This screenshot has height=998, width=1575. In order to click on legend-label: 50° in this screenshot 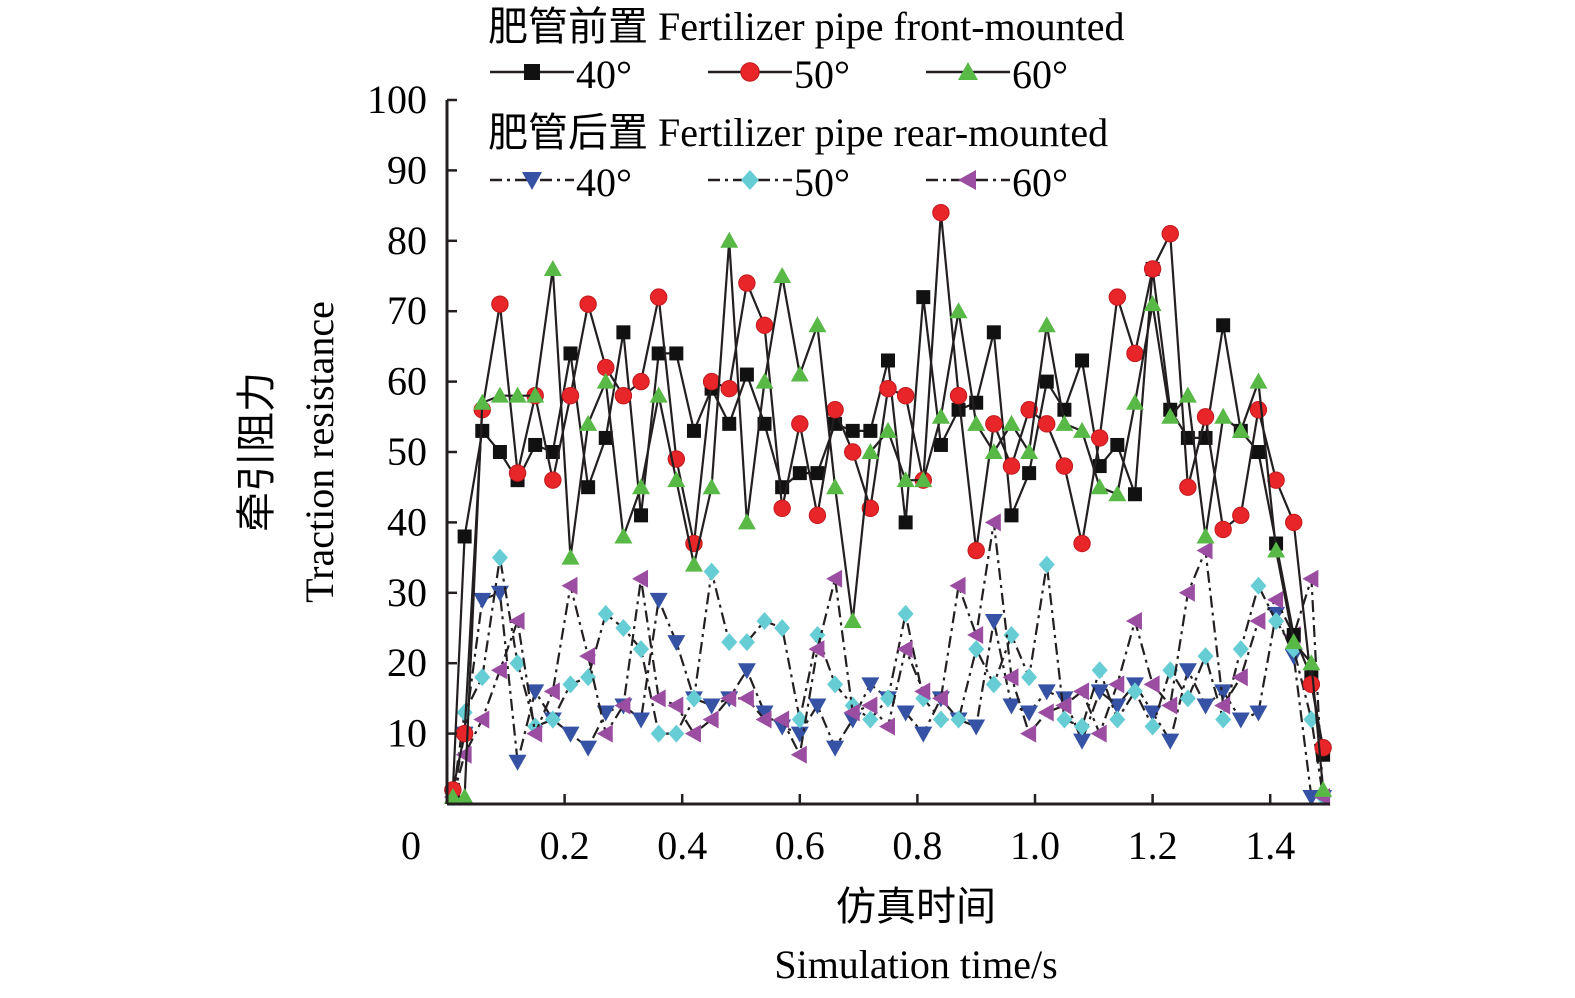, I will do `click(822, 182)`.